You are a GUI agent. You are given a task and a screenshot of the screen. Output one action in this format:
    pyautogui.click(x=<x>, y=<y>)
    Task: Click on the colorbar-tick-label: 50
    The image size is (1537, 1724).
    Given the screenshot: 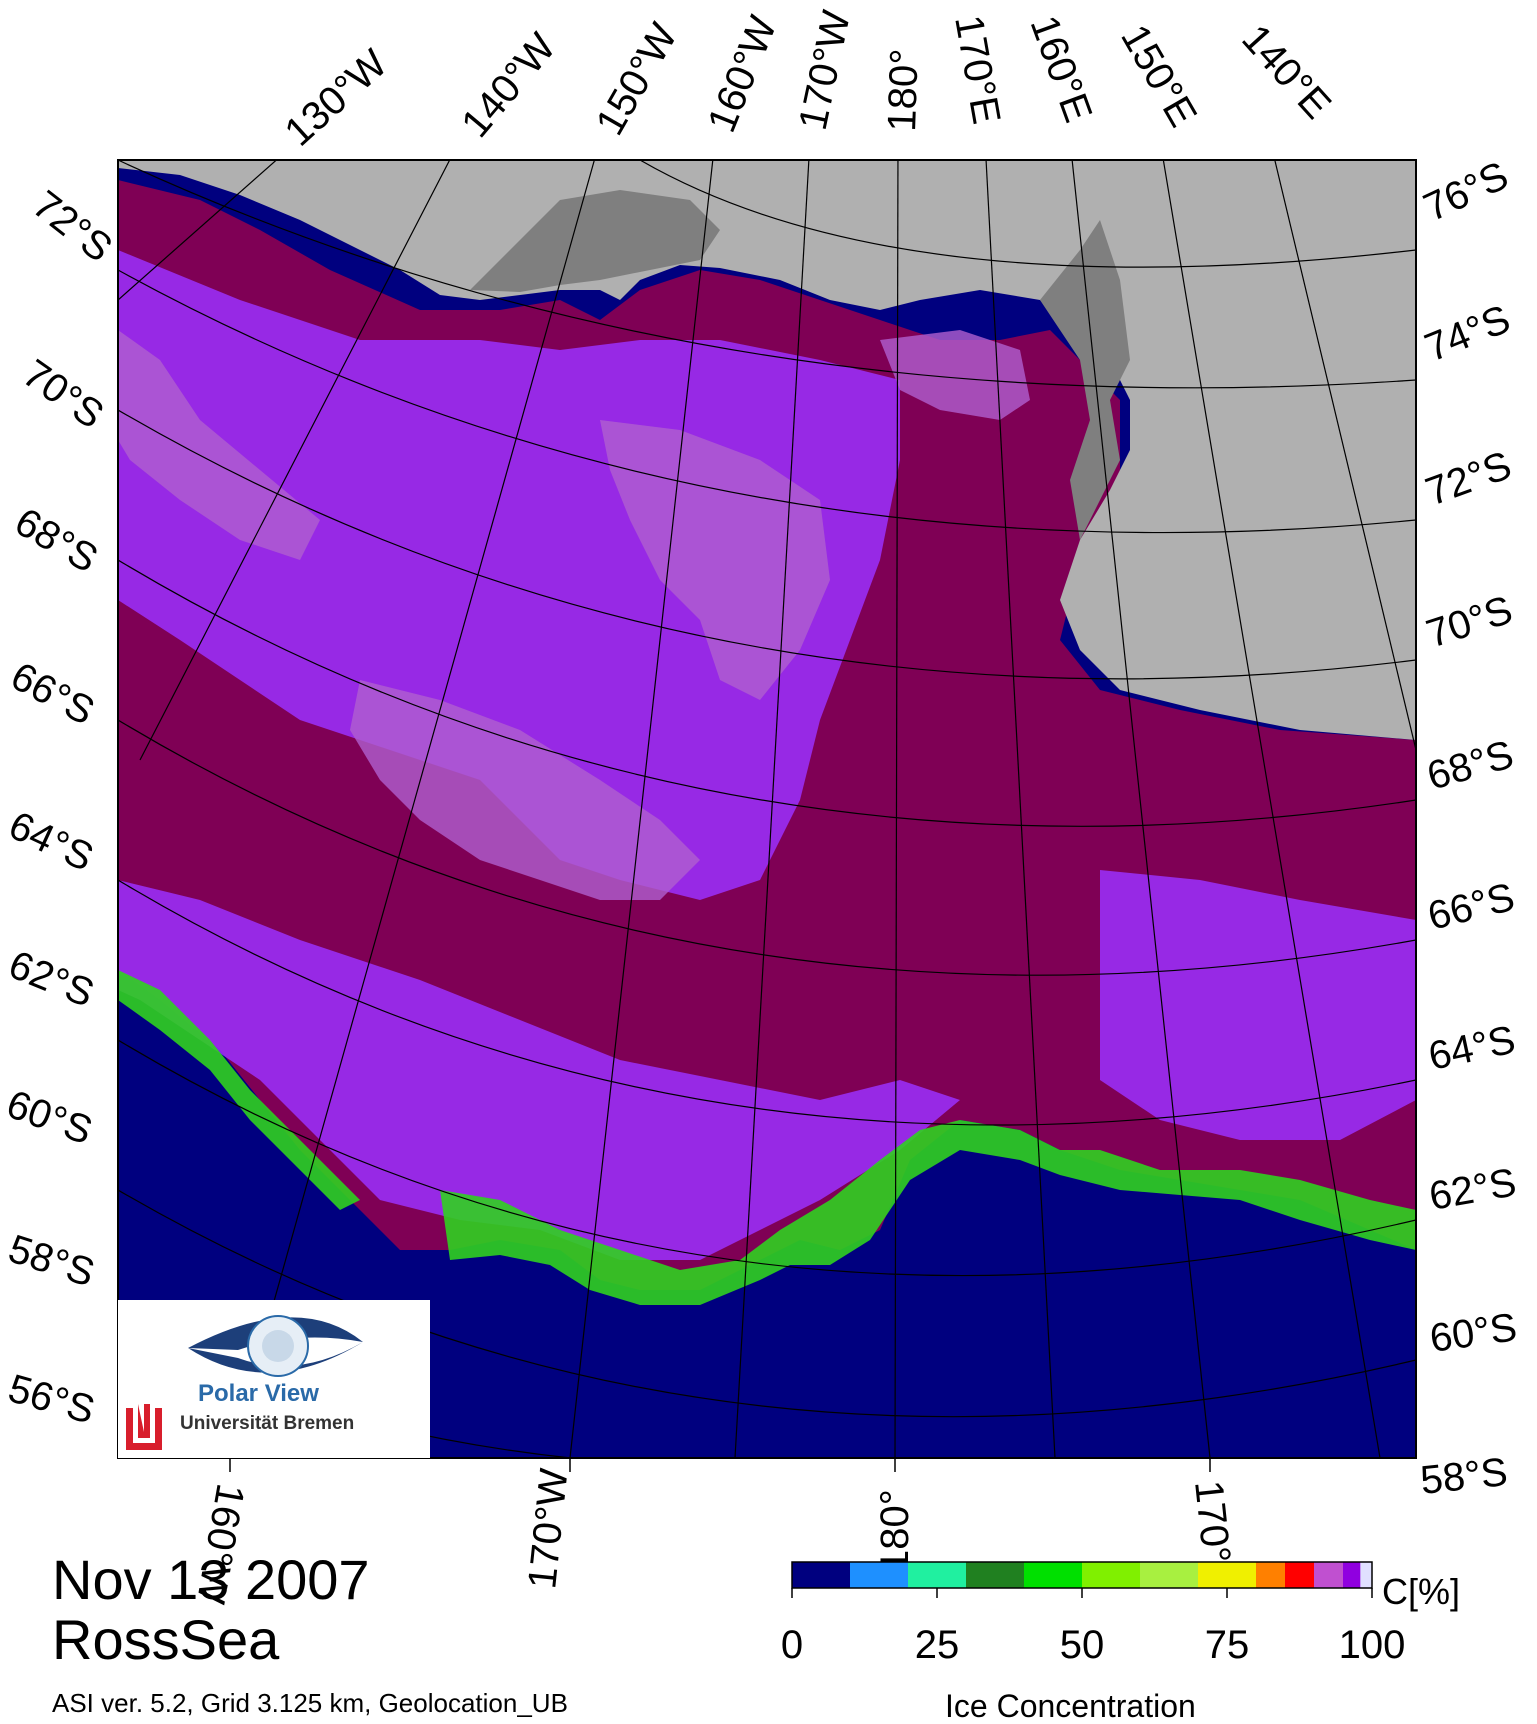 What is the action you would take?
    pyautogui.click(x=1082, y=1645)
    